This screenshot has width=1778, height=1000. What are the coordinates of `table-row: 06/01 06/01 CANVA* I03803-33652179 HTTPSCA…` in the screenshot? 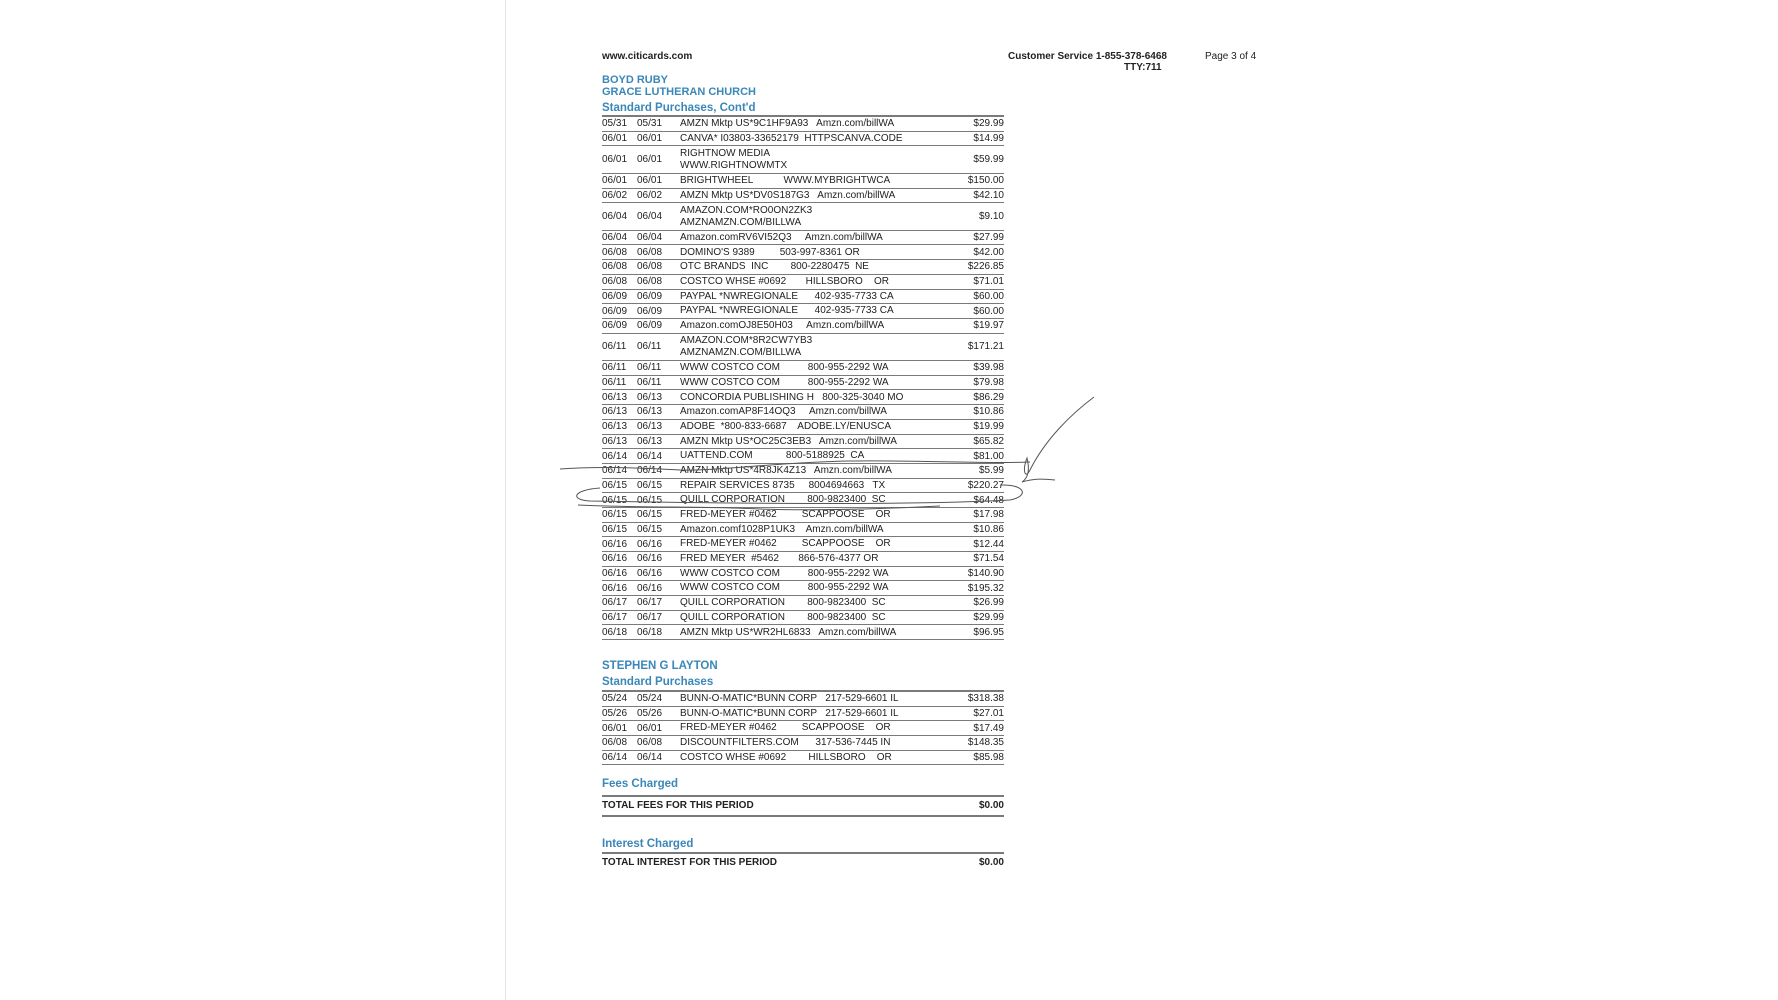 It's located at (803, 139).